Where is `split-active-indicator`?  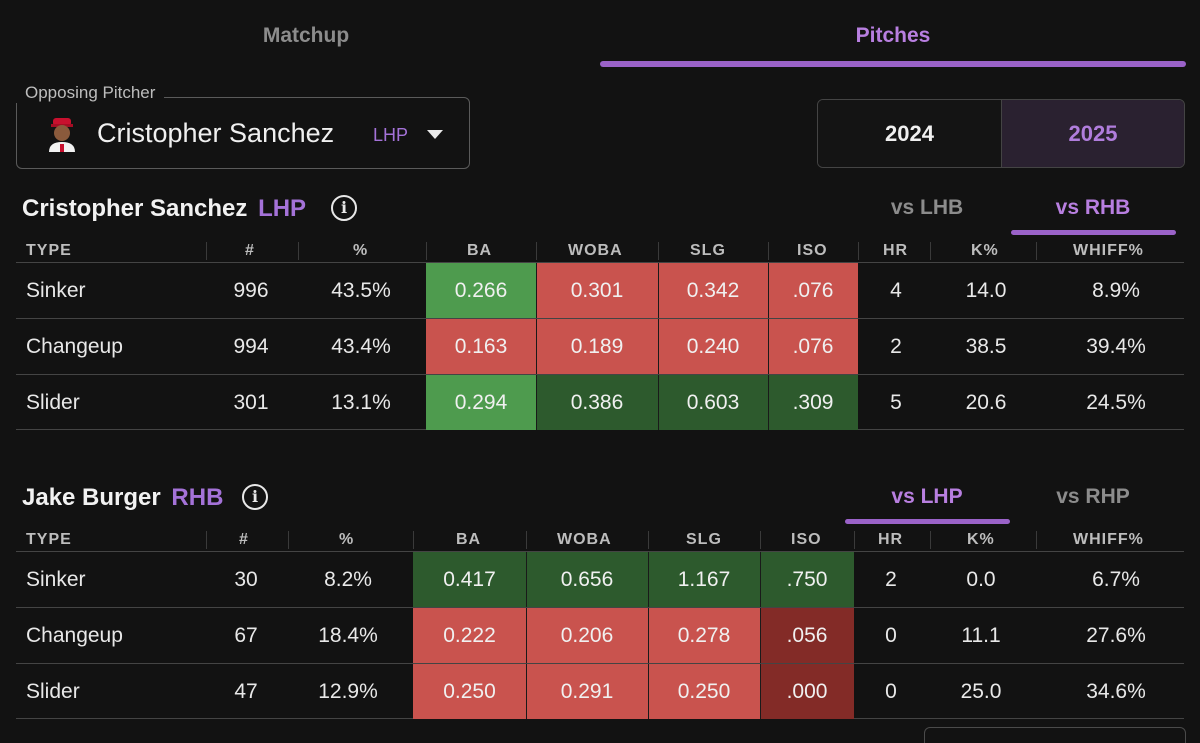
split-active-indicator is located at coordinates (1093, 232).